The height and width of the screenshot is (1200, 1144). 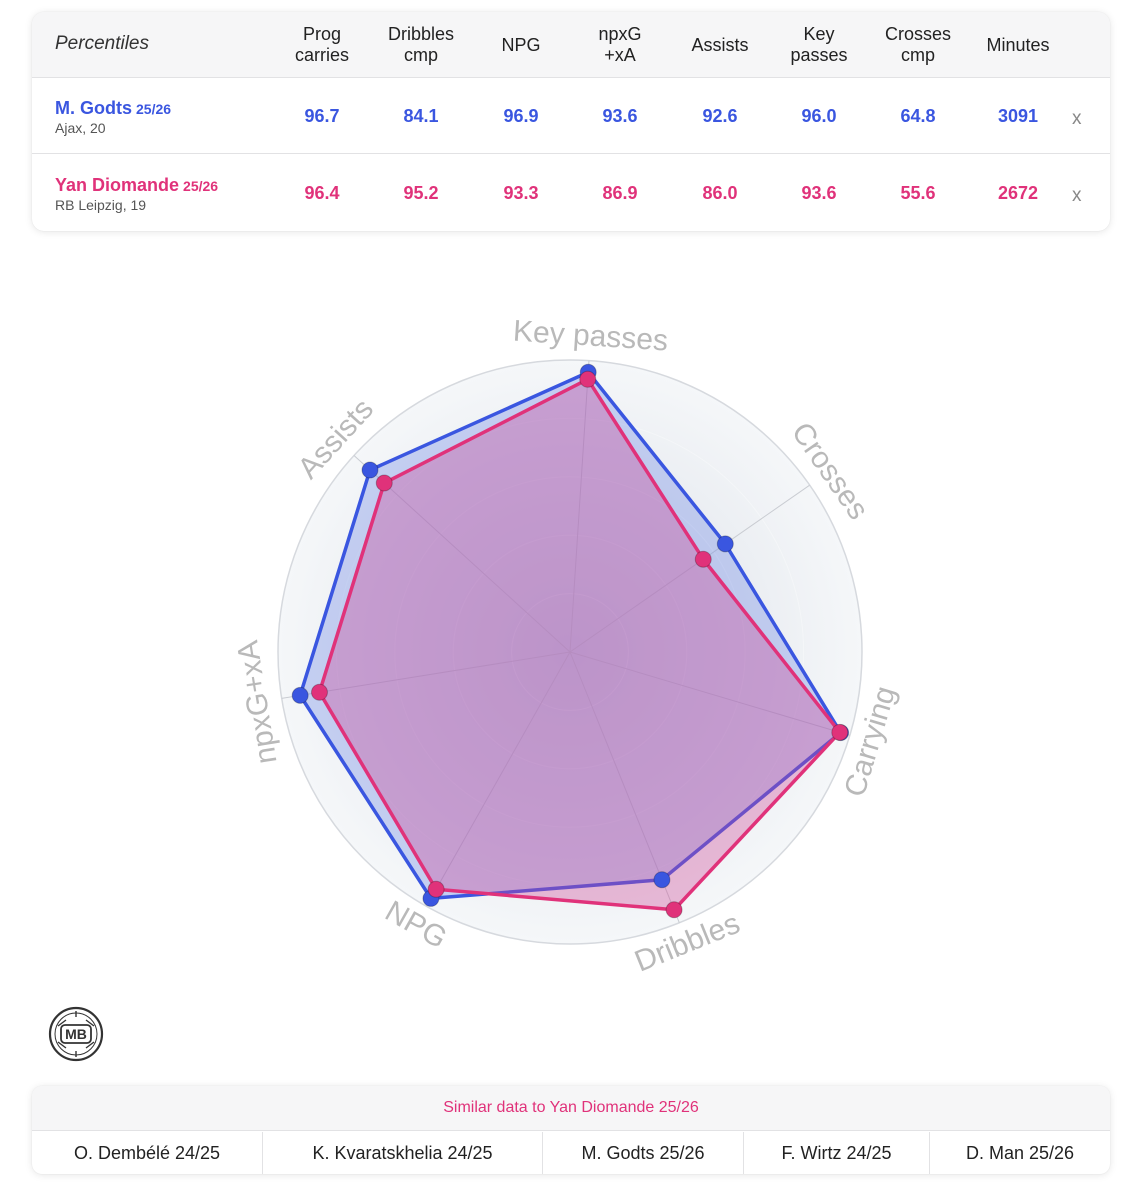 What do you see at coordinates (720, 116) in the screenshot?
I see `percentile-value: 92.6` at bounding box center [720, 116].